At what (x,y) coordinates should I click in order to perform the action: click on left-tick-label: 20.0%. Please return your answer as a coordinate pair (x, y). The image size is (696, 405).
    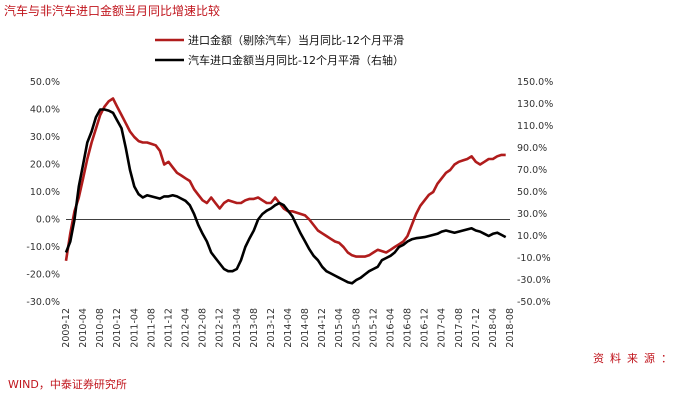
    Looking at the image, I should click on (45, 165).